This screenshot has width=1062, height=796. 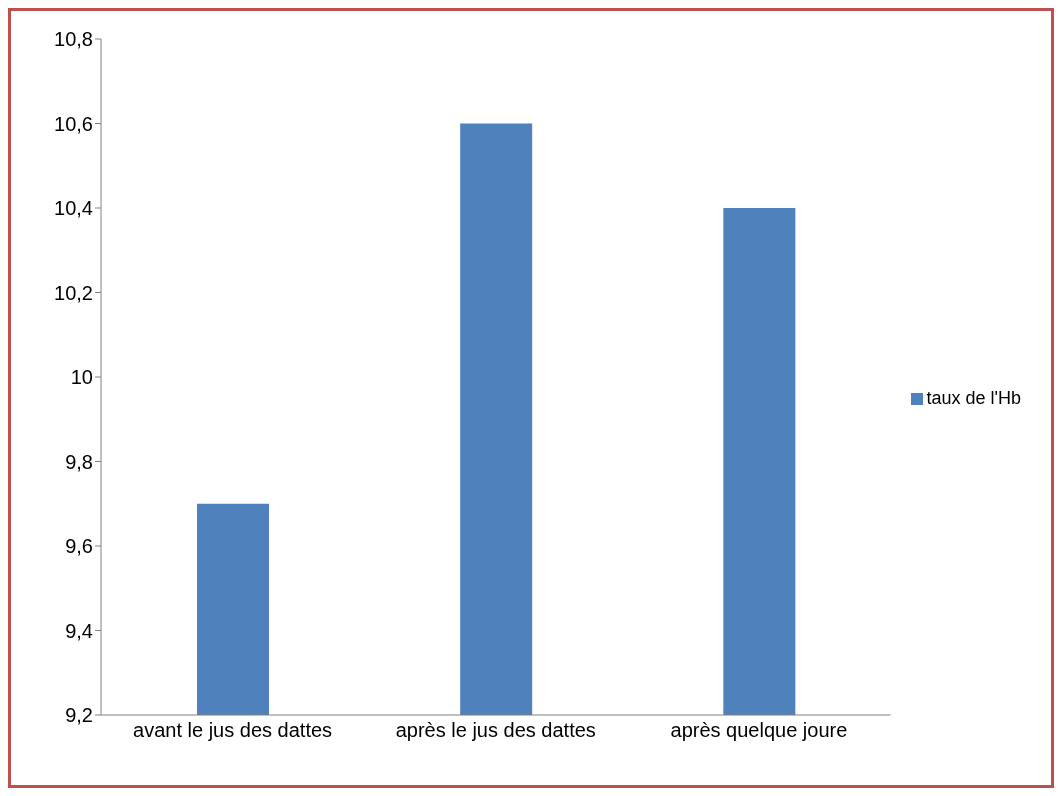 What do you see at coordinates (79, 630) in the screenshot?
I see `y-tick-label: 9,4` at bounding box center [79, 630].